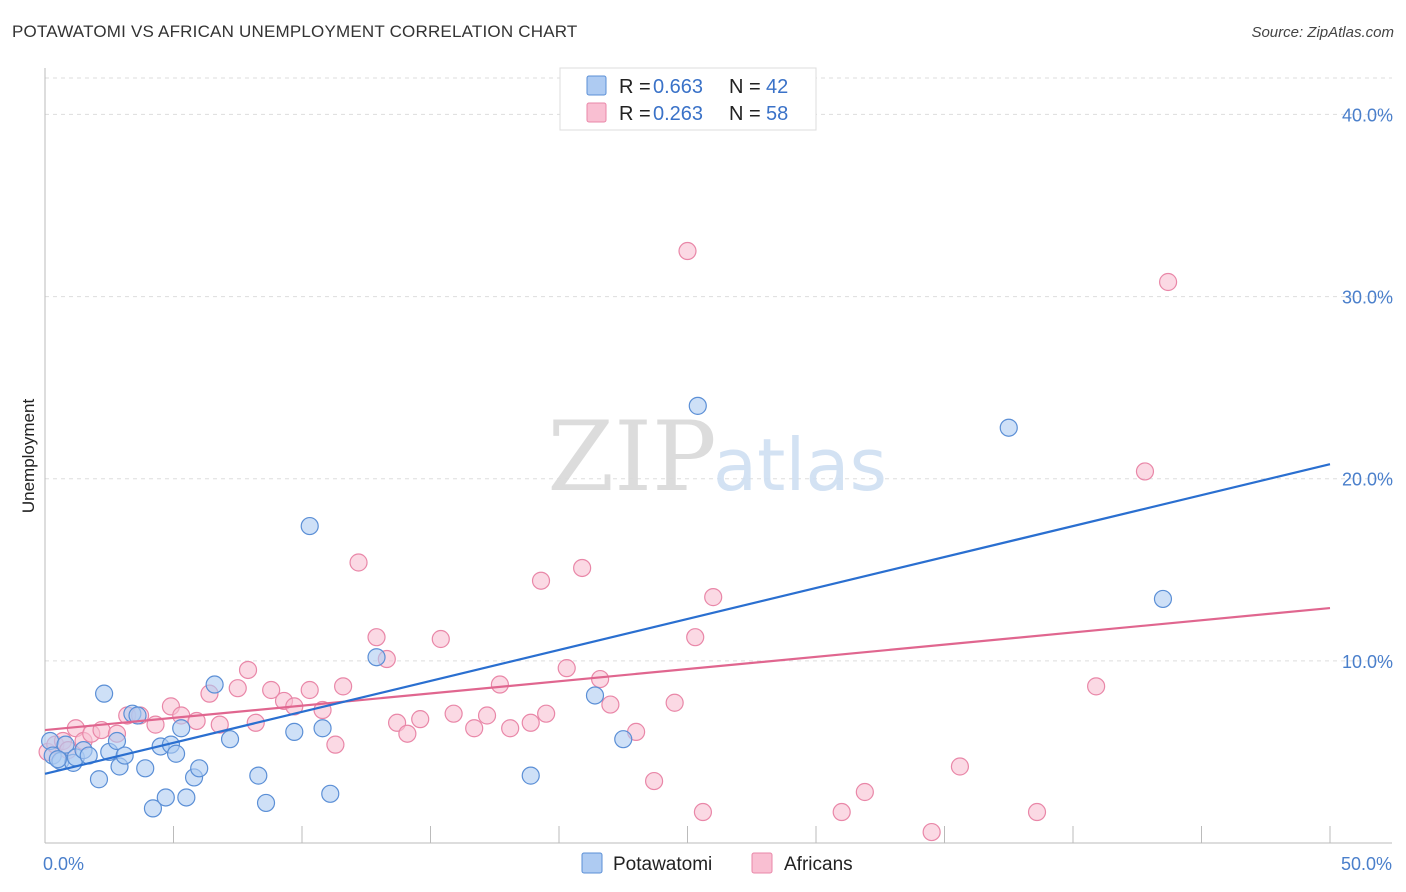 The height and width of the screenshot is (892, 1406). I want to click on watermark-zip: ZIP, so click(631, 457).